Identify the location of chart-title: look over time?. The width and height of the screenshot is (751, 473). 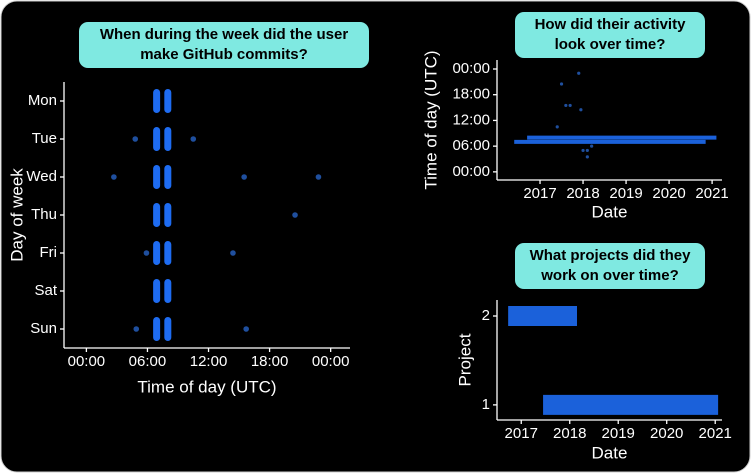
(610, 44).